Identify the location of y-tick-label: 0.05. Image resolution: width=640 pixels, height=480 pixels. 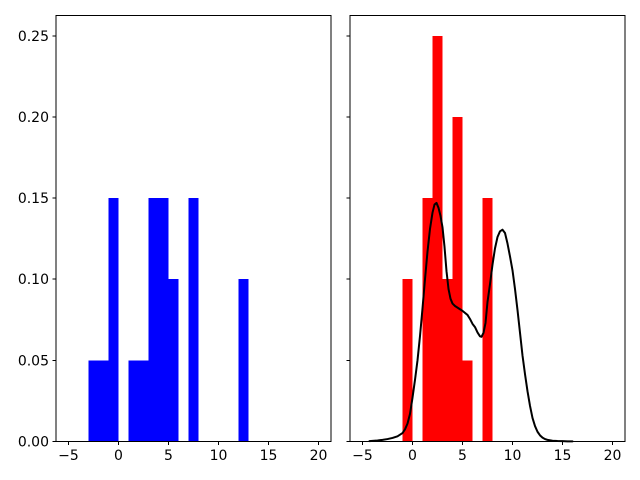
(33, 361).